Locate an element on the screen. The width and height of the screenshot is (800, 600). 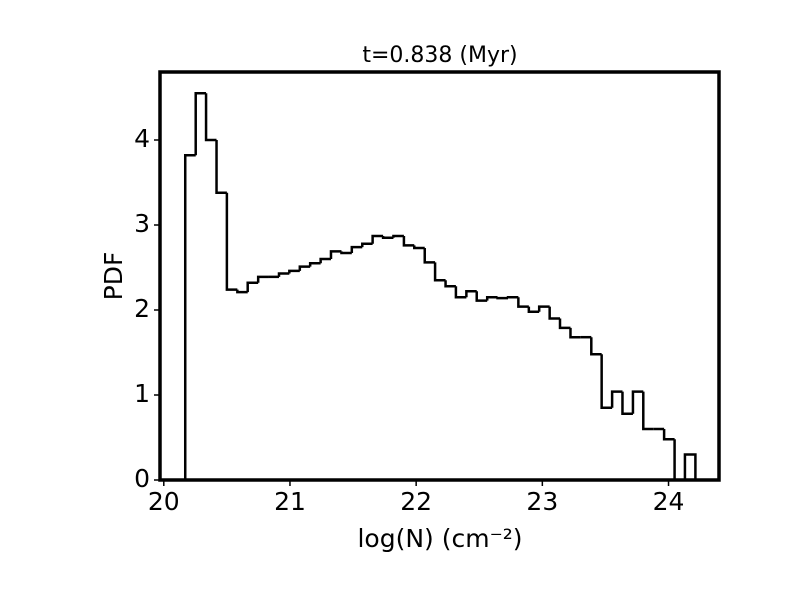
x-tick-label: 20 is located at coordinates (164, 501).